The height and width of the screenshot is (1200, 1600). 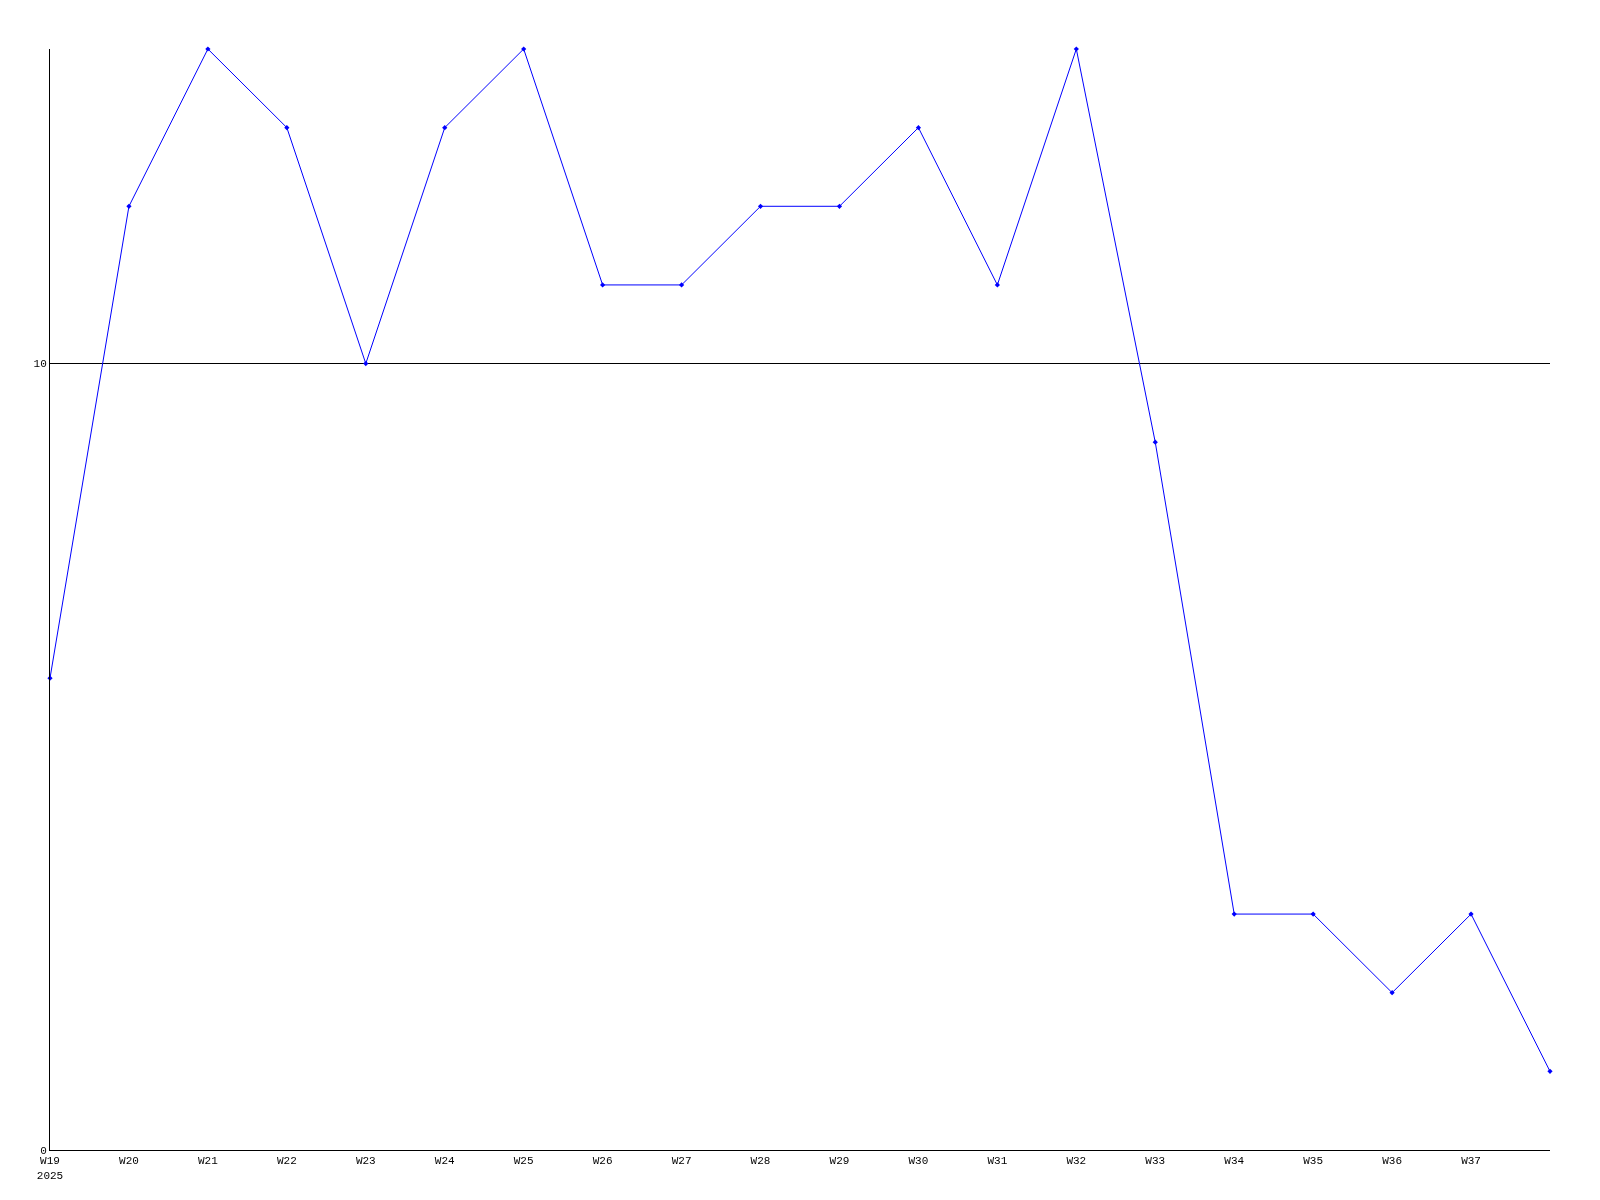 I want to click on x-tick-label: W31, so click(x=997, y=1161).